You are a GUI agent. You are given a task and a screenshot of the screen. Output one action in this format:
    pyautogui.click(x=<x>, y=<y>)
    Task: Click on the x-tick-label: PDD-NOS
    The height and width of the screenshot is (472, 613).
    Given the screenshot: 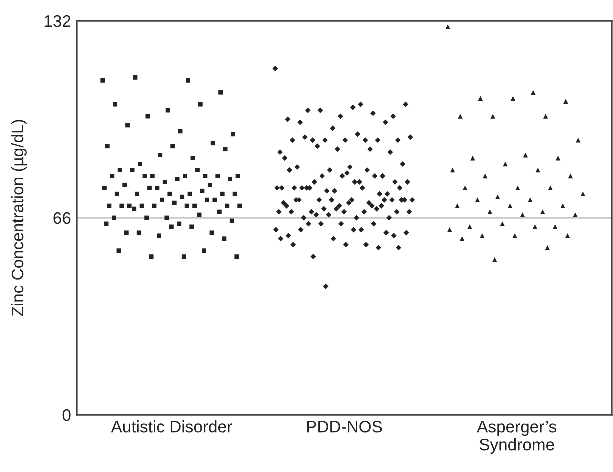 What is the action you would take?
    pyautogui.click(x=344, y=426)
    